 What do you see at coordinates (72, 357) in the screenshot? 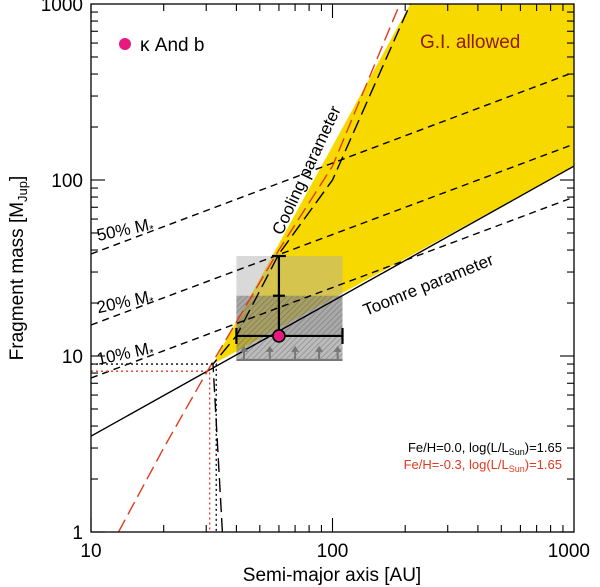
I see `y-tick-label: 10` at bounding box center [72, 357].